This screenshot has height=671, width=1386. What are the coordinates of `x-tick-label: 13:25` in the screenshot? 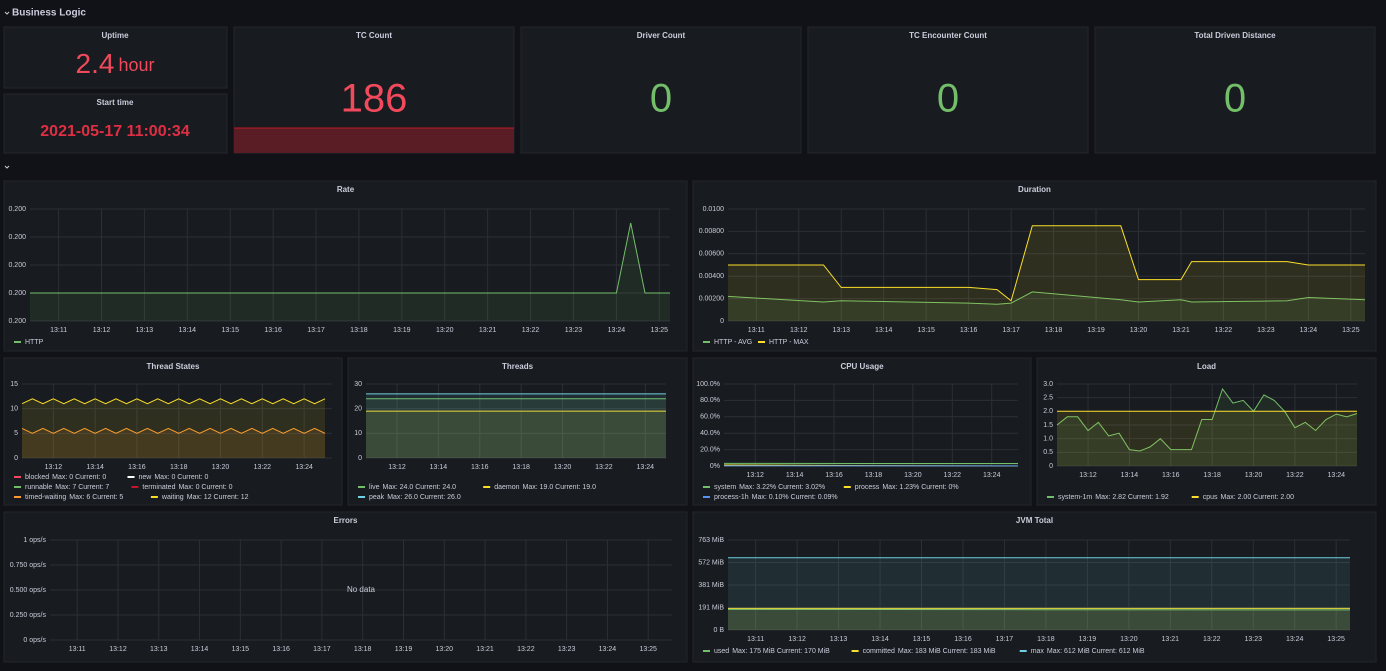 It's located at (1351, 330).